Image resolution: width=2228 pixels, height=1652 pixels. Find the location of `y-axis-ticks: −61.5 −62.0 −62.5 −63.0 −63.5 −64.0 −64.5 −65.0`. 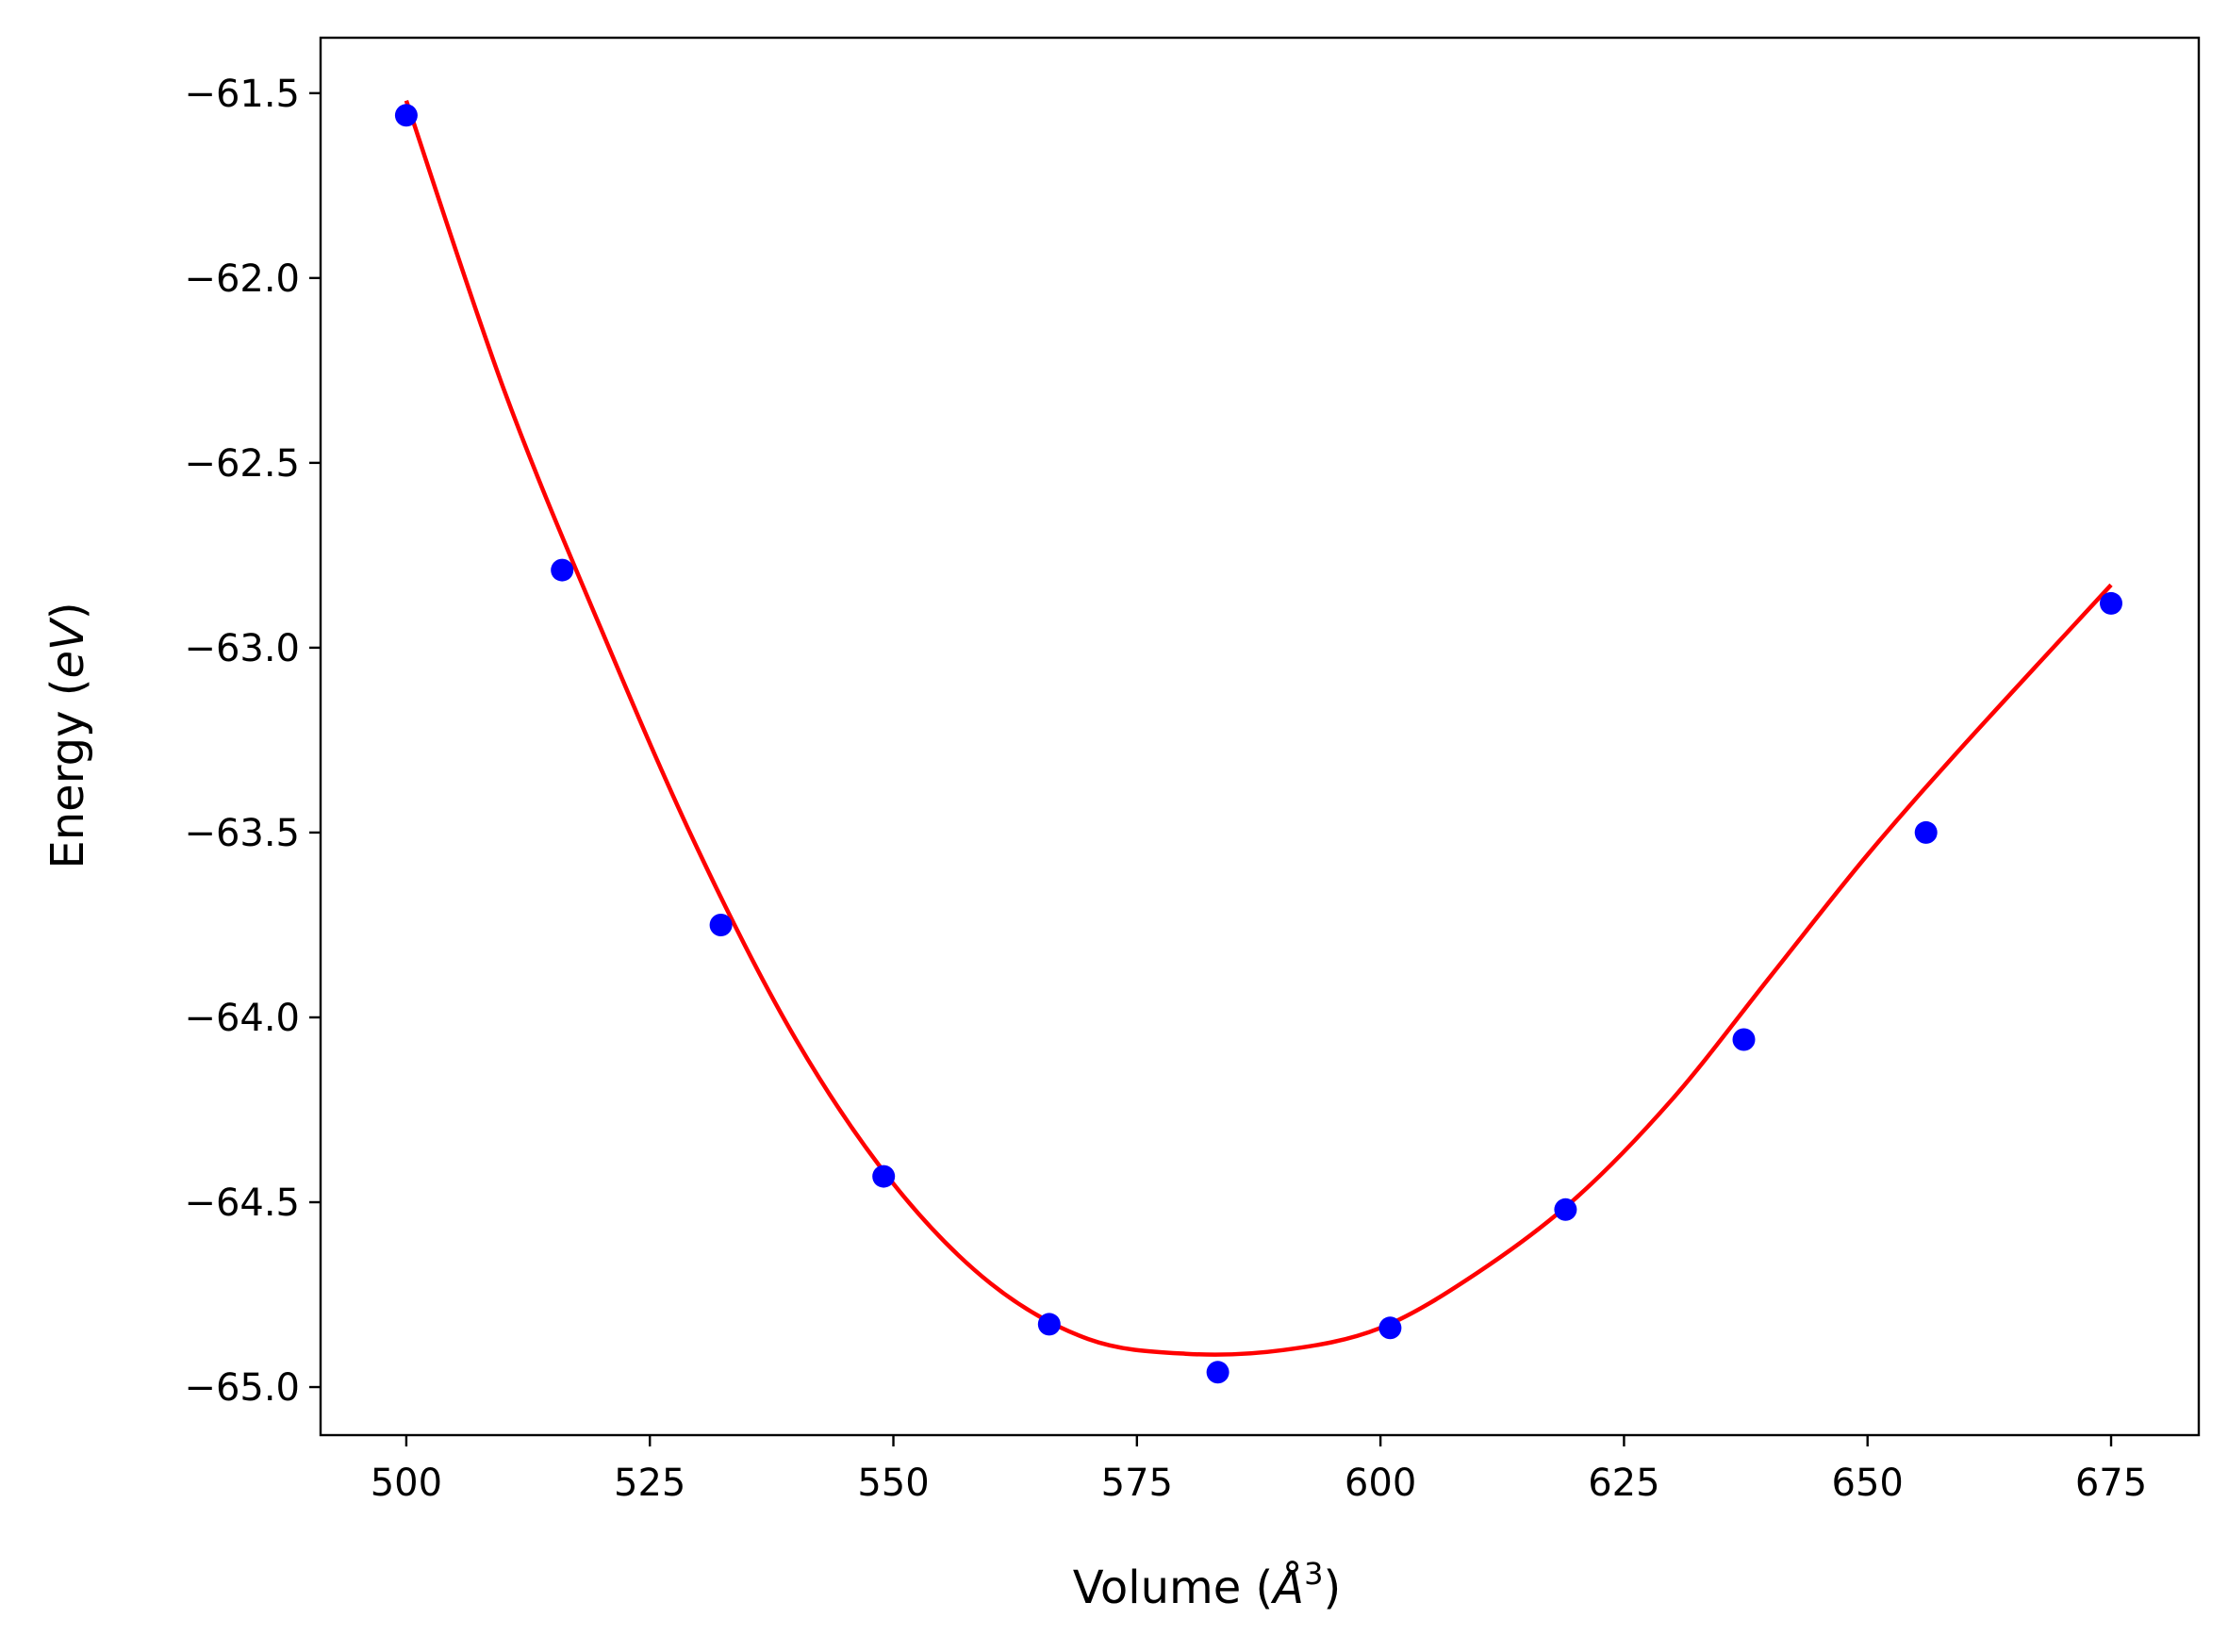

y-axis-ticks: −61.5 −62.0 −62.5 −63.0 −63.5 −64.0 −64.5 −65.0 is located at coordinates (252, 741).